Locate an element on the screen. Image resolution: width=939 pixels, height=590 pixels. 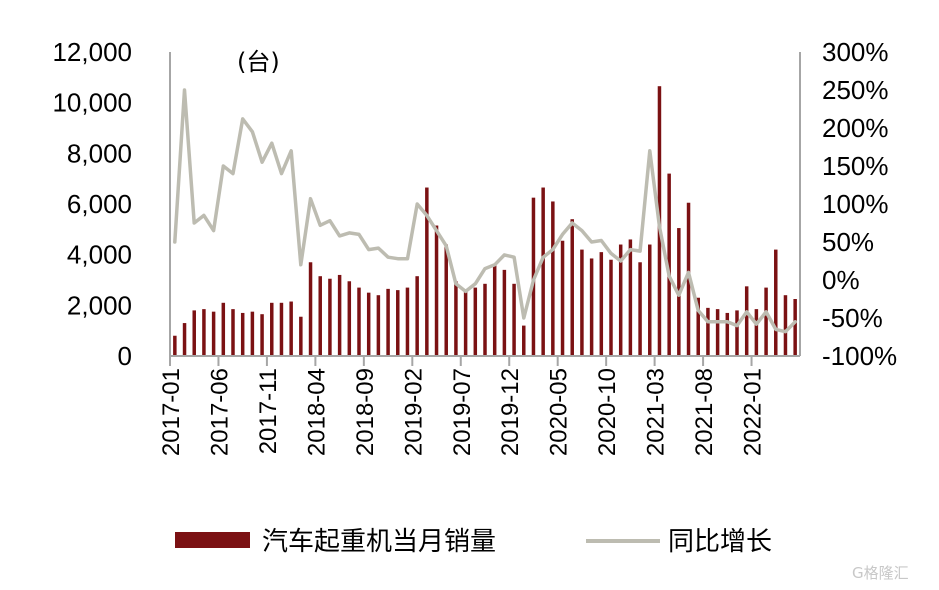
x-tick-label: 2019-12 is located at coordinates (510, 412).